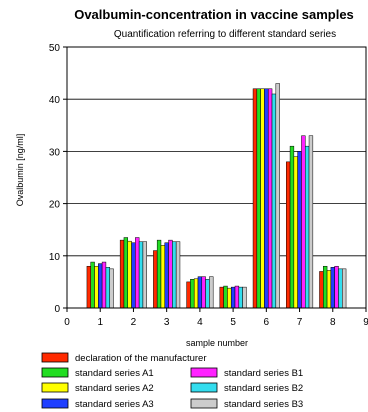  I want to click on y-tick-label: 40, so click(55, 100).